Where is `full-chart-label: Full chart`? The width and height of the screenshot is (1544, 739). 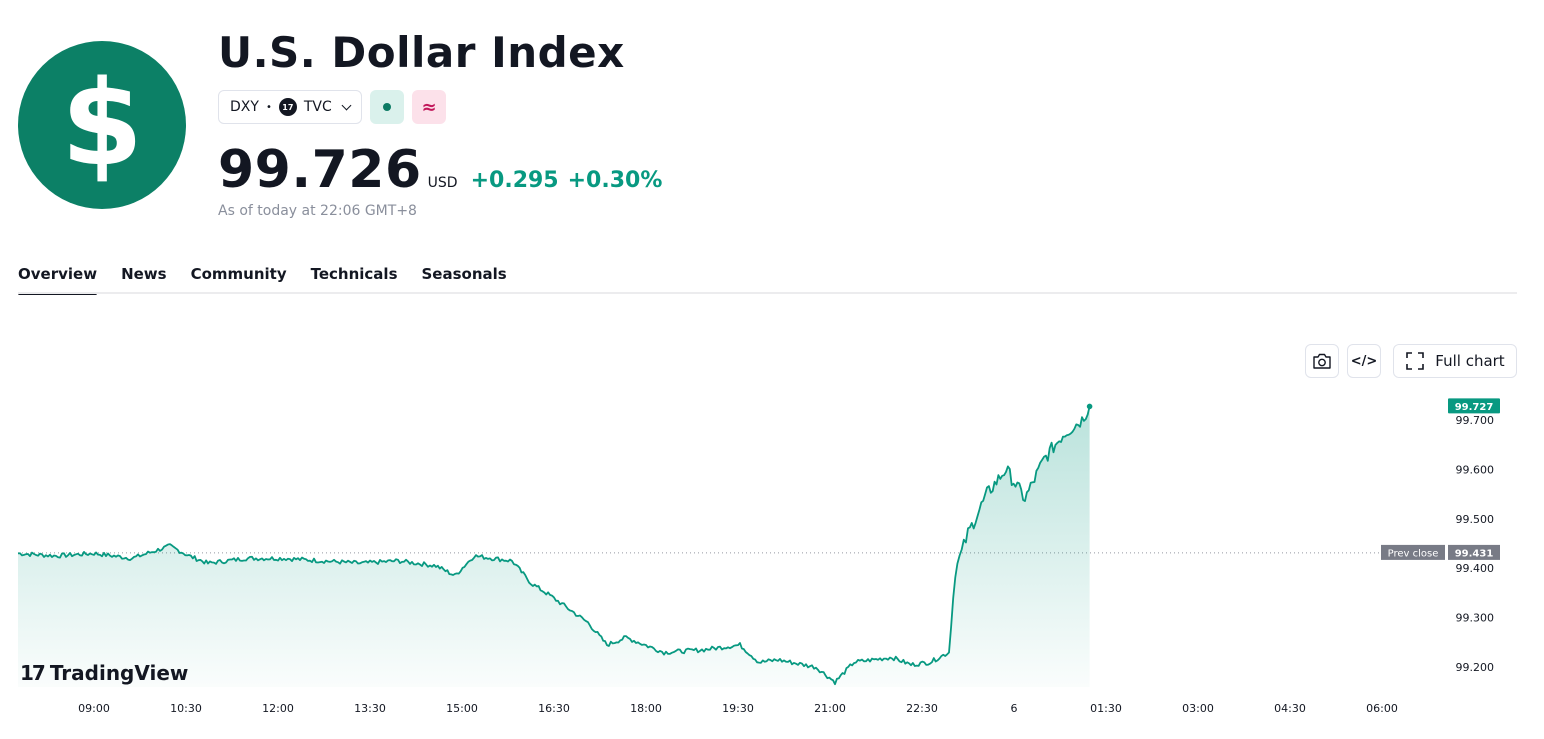 full-chart-label: Full chart is located at coordinates (1470, 361).